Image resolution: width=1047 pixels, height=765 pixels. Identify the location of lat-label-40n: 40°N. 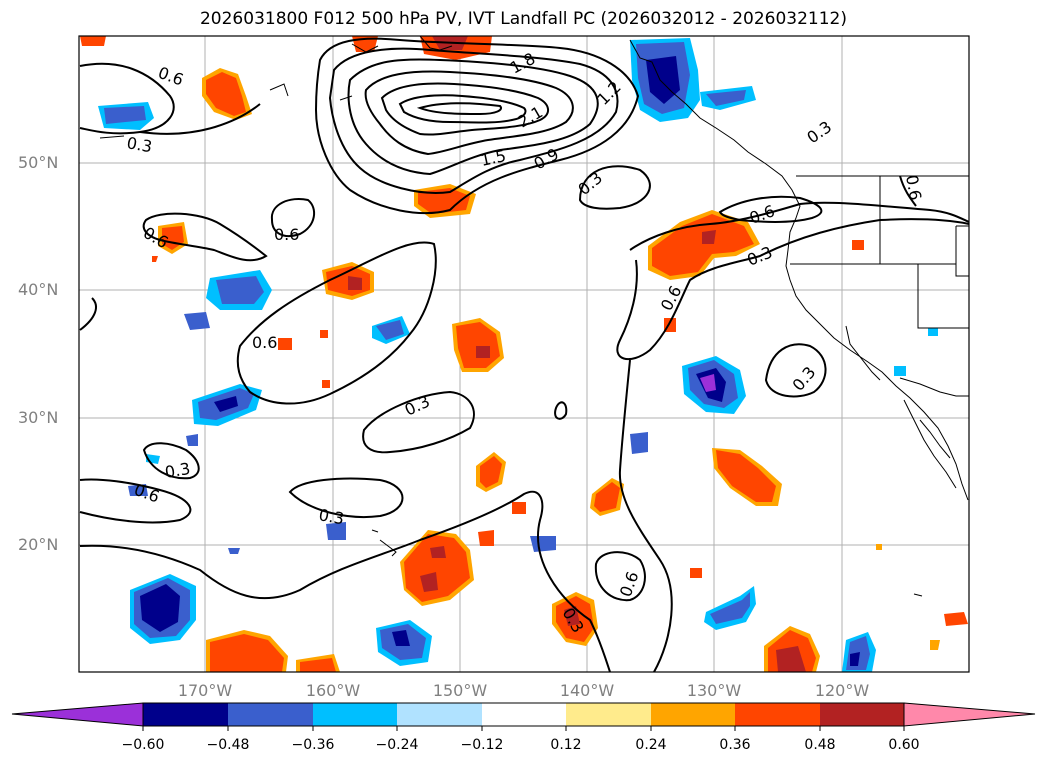
(38, 289).